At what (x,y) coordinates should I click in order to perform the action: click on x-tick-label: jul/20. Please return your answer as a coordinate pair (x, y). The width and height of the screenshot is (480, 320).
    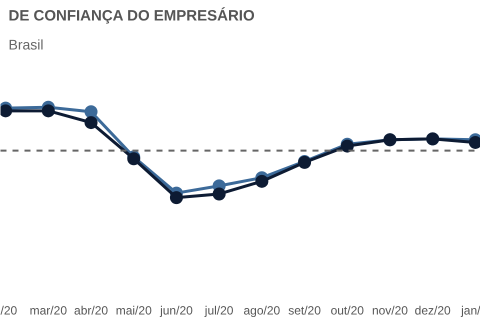
    Looking at the image, I should click on (219, 311).